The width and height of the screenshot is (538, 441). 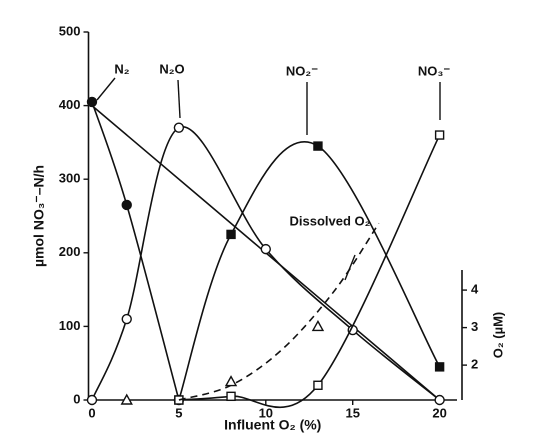 I want to click on annotation: Dissolved O₂, so click(x=330, y=220).